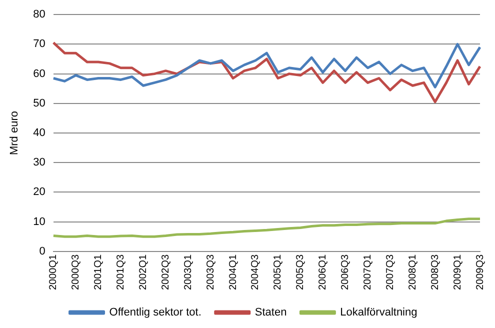 This screenshot has height=328, width=495. What do you see at coordinates (435, 272) in the screenshot?
I see `x-tick-label: 2008Q3` at bounding box center [435, 272].